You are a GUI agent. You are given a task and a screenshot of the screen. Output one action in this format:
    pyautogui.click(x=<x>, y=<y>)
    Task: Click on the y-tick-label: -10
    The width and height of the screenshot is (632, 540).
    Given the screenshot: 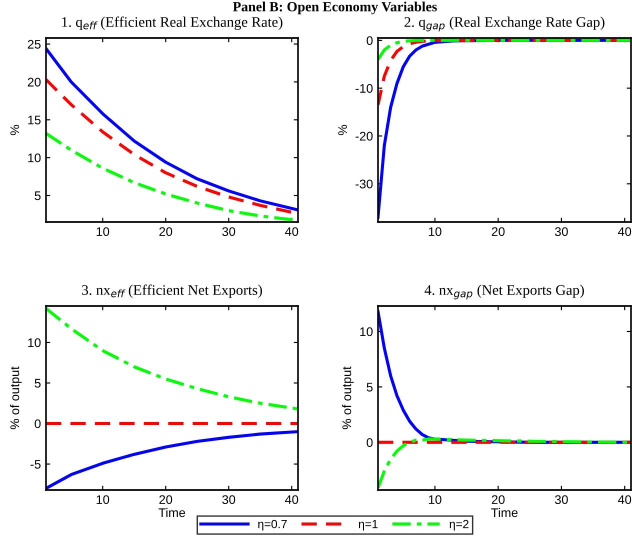 What is the action you would take?
    pyautogui.click(x=364, y=88)
    